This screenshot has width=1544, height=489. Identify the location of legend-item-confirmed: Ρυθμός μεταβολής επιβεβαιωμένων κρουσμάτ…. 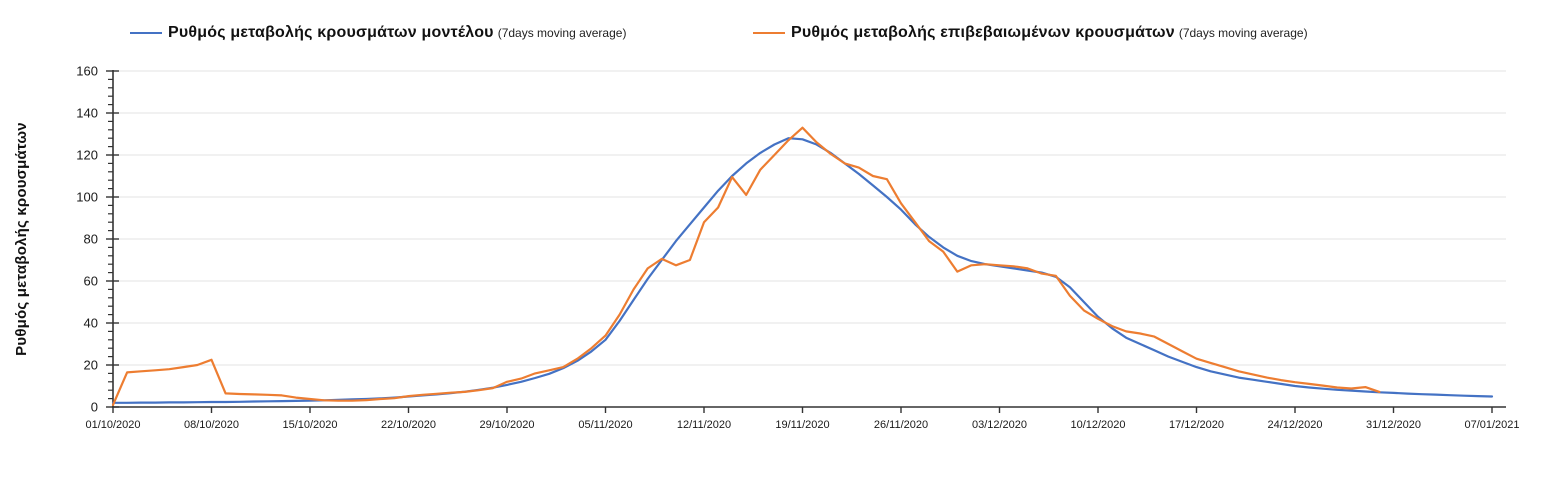
(1030, 33).